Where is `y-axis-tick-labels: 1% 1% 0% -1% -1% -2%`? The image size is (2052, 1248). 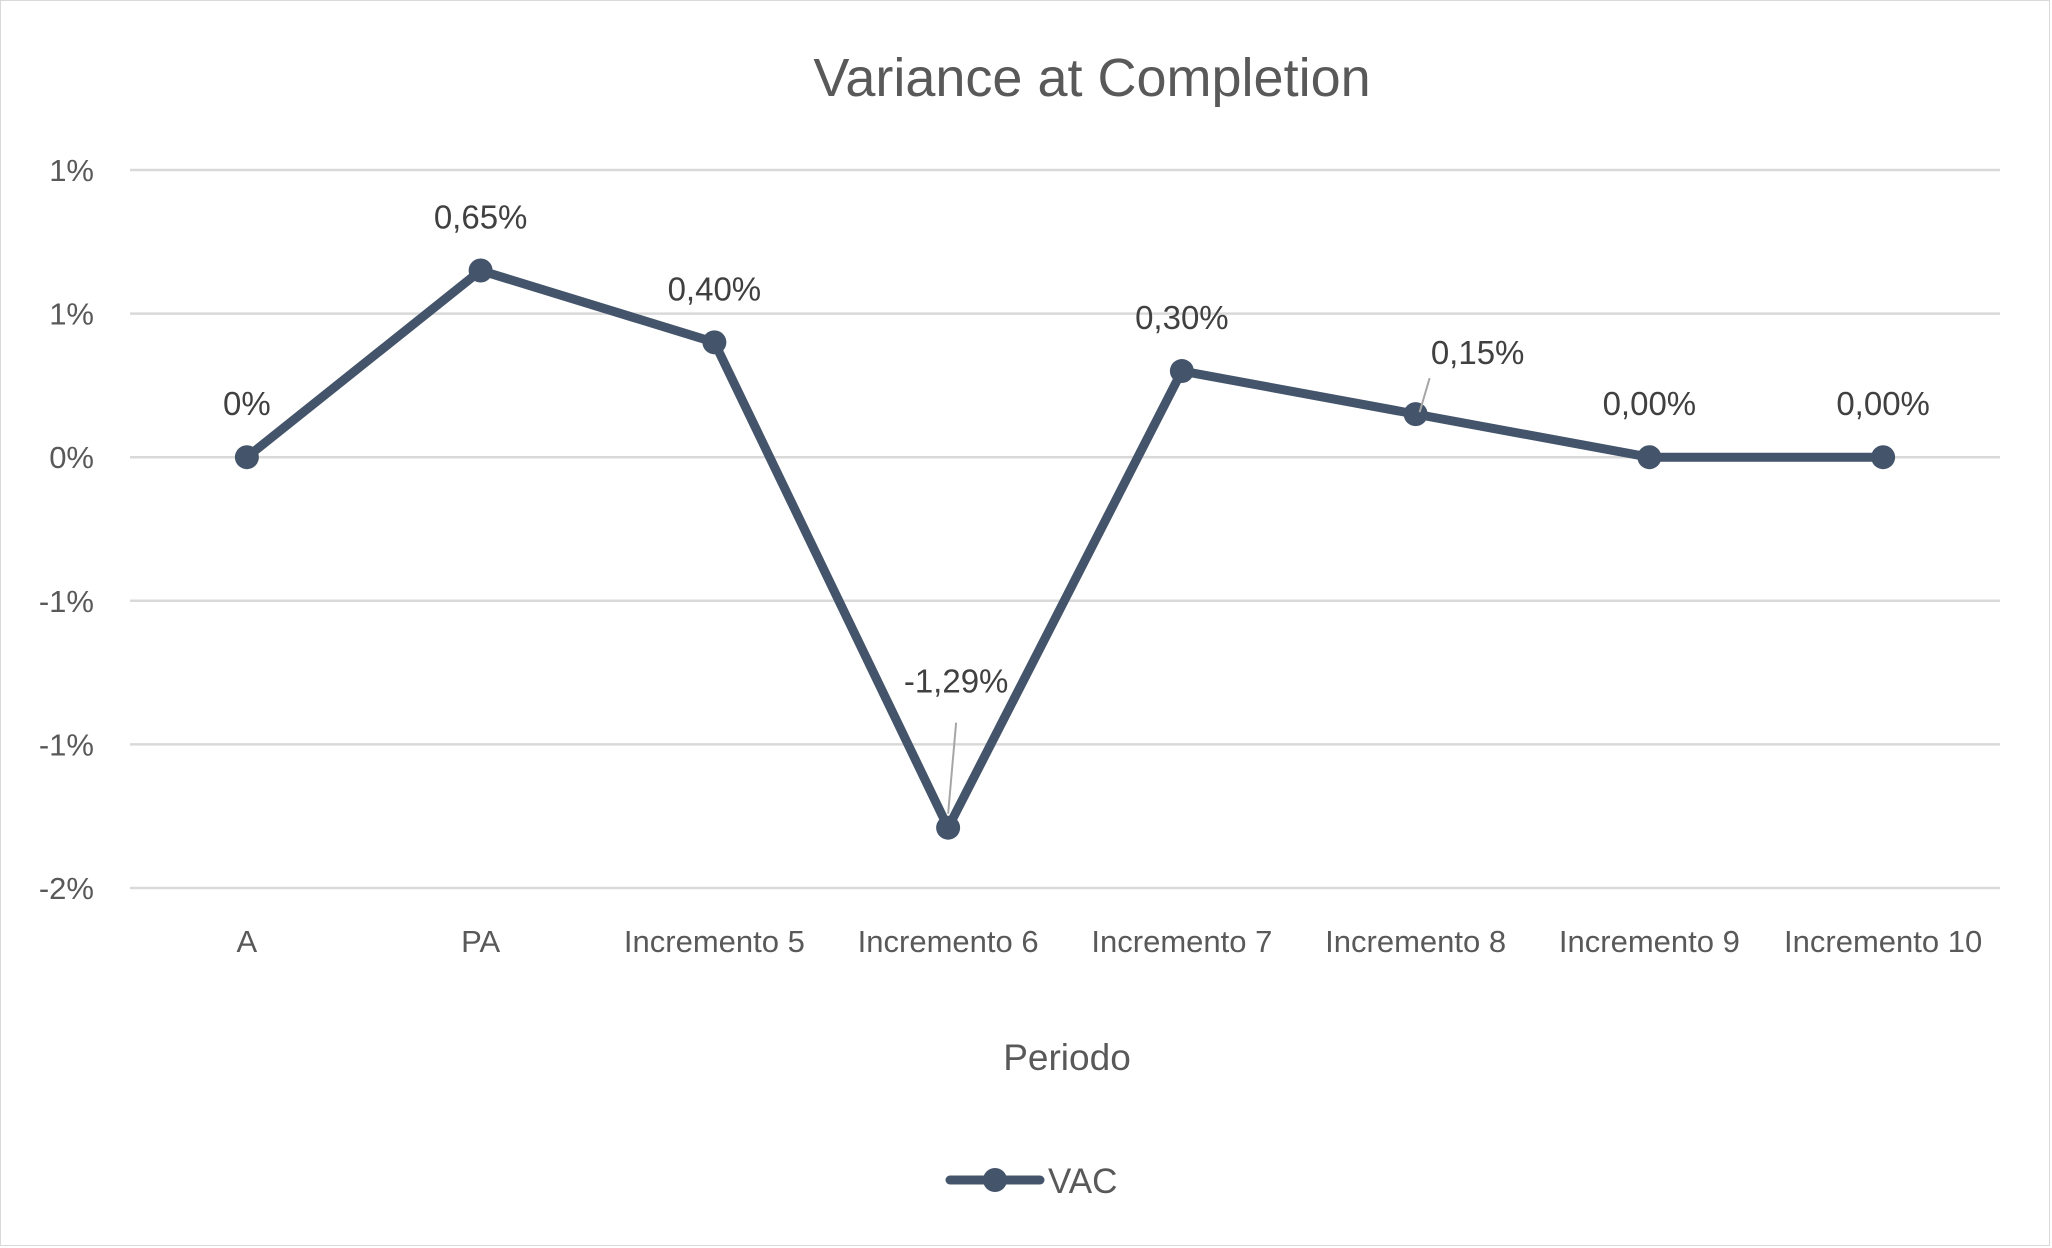
y-axis-tick-labels: 1% 1% 0% -1% -1% -2% is located at coordinates (66, 529).